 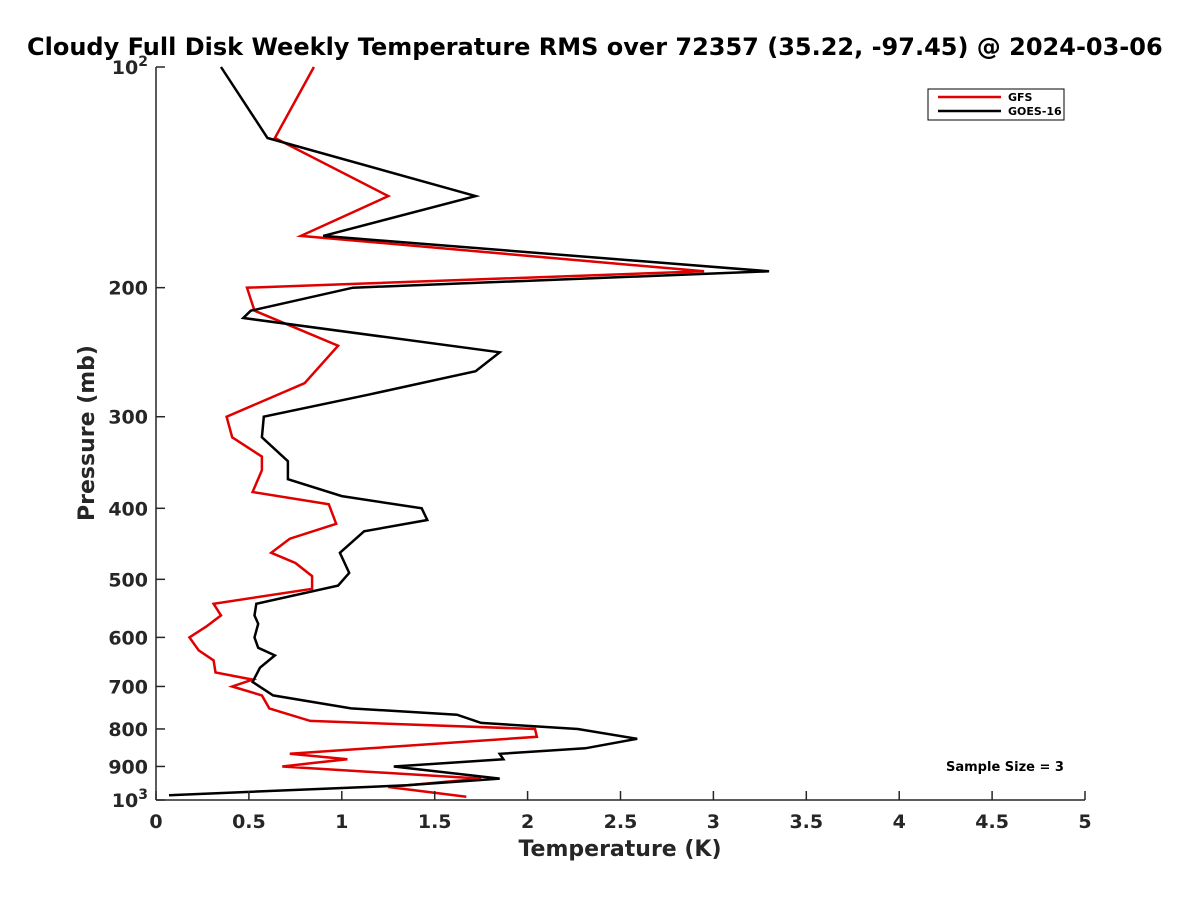 What do you see at coordinates (128, 509) in the screenshot?
I see `y-tick-label: 400` at bounding box center [128, 509].